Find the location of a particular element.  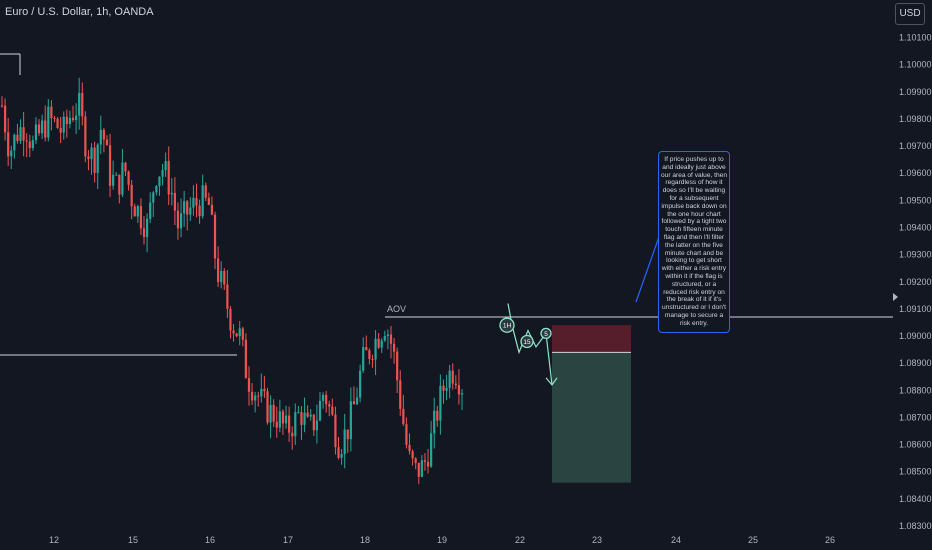

timeframe-marker-label: 15 is located at coordinates (527, 342).